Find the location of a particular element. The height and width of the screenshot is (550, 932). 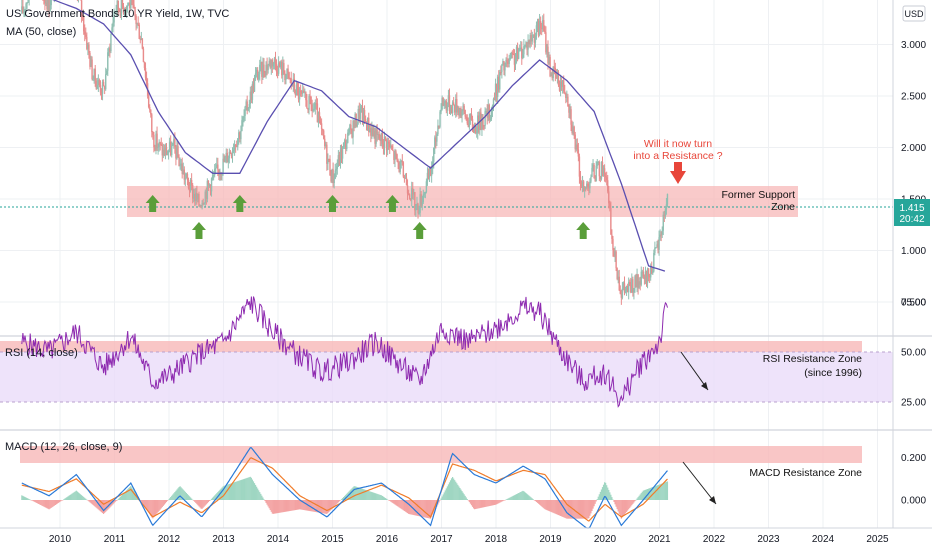

symbol-title: US Government Bonds 10 YR Yield, 1W, TVC is located at coordinates (117, 14).